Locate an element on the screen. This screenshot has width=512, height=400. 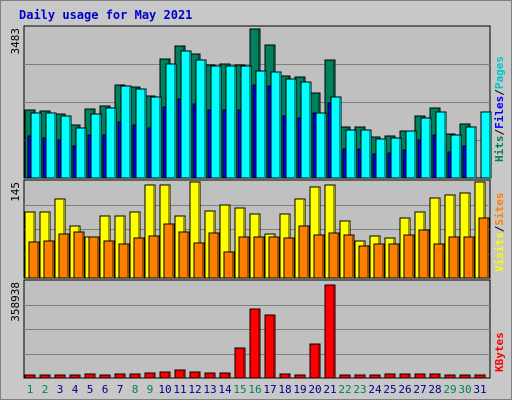
day-label-24: 24 is located at coordinates (375, 389).